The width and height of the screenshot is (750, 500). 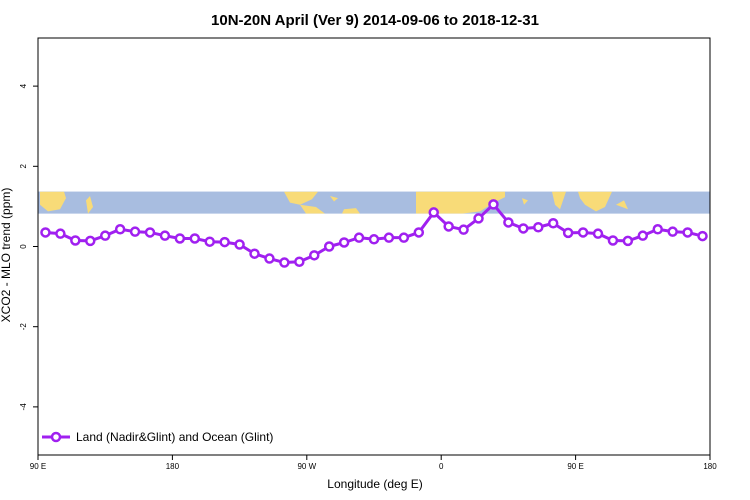 I want to click on x-tick-label: 0, so click(x=441, y=466).